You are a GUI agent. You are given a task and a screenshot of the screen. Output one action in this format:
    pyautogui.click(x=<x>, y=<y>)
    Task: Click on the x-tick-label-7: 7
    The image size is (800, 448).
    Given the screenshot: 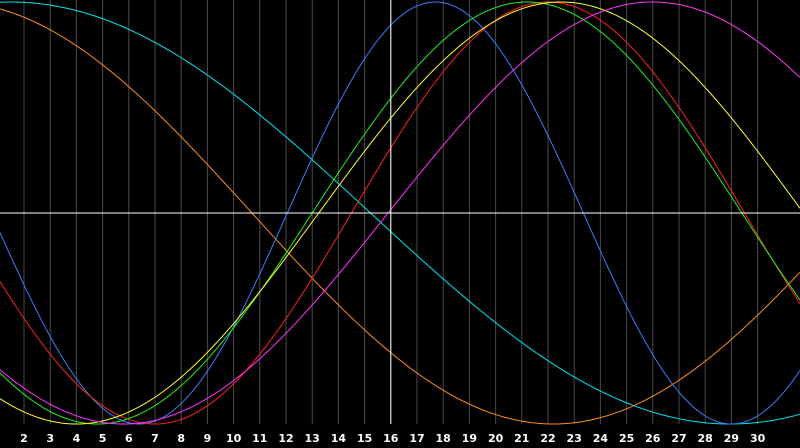 What is the action you would take?
    pyautogui.click(x=155, y=438)
    